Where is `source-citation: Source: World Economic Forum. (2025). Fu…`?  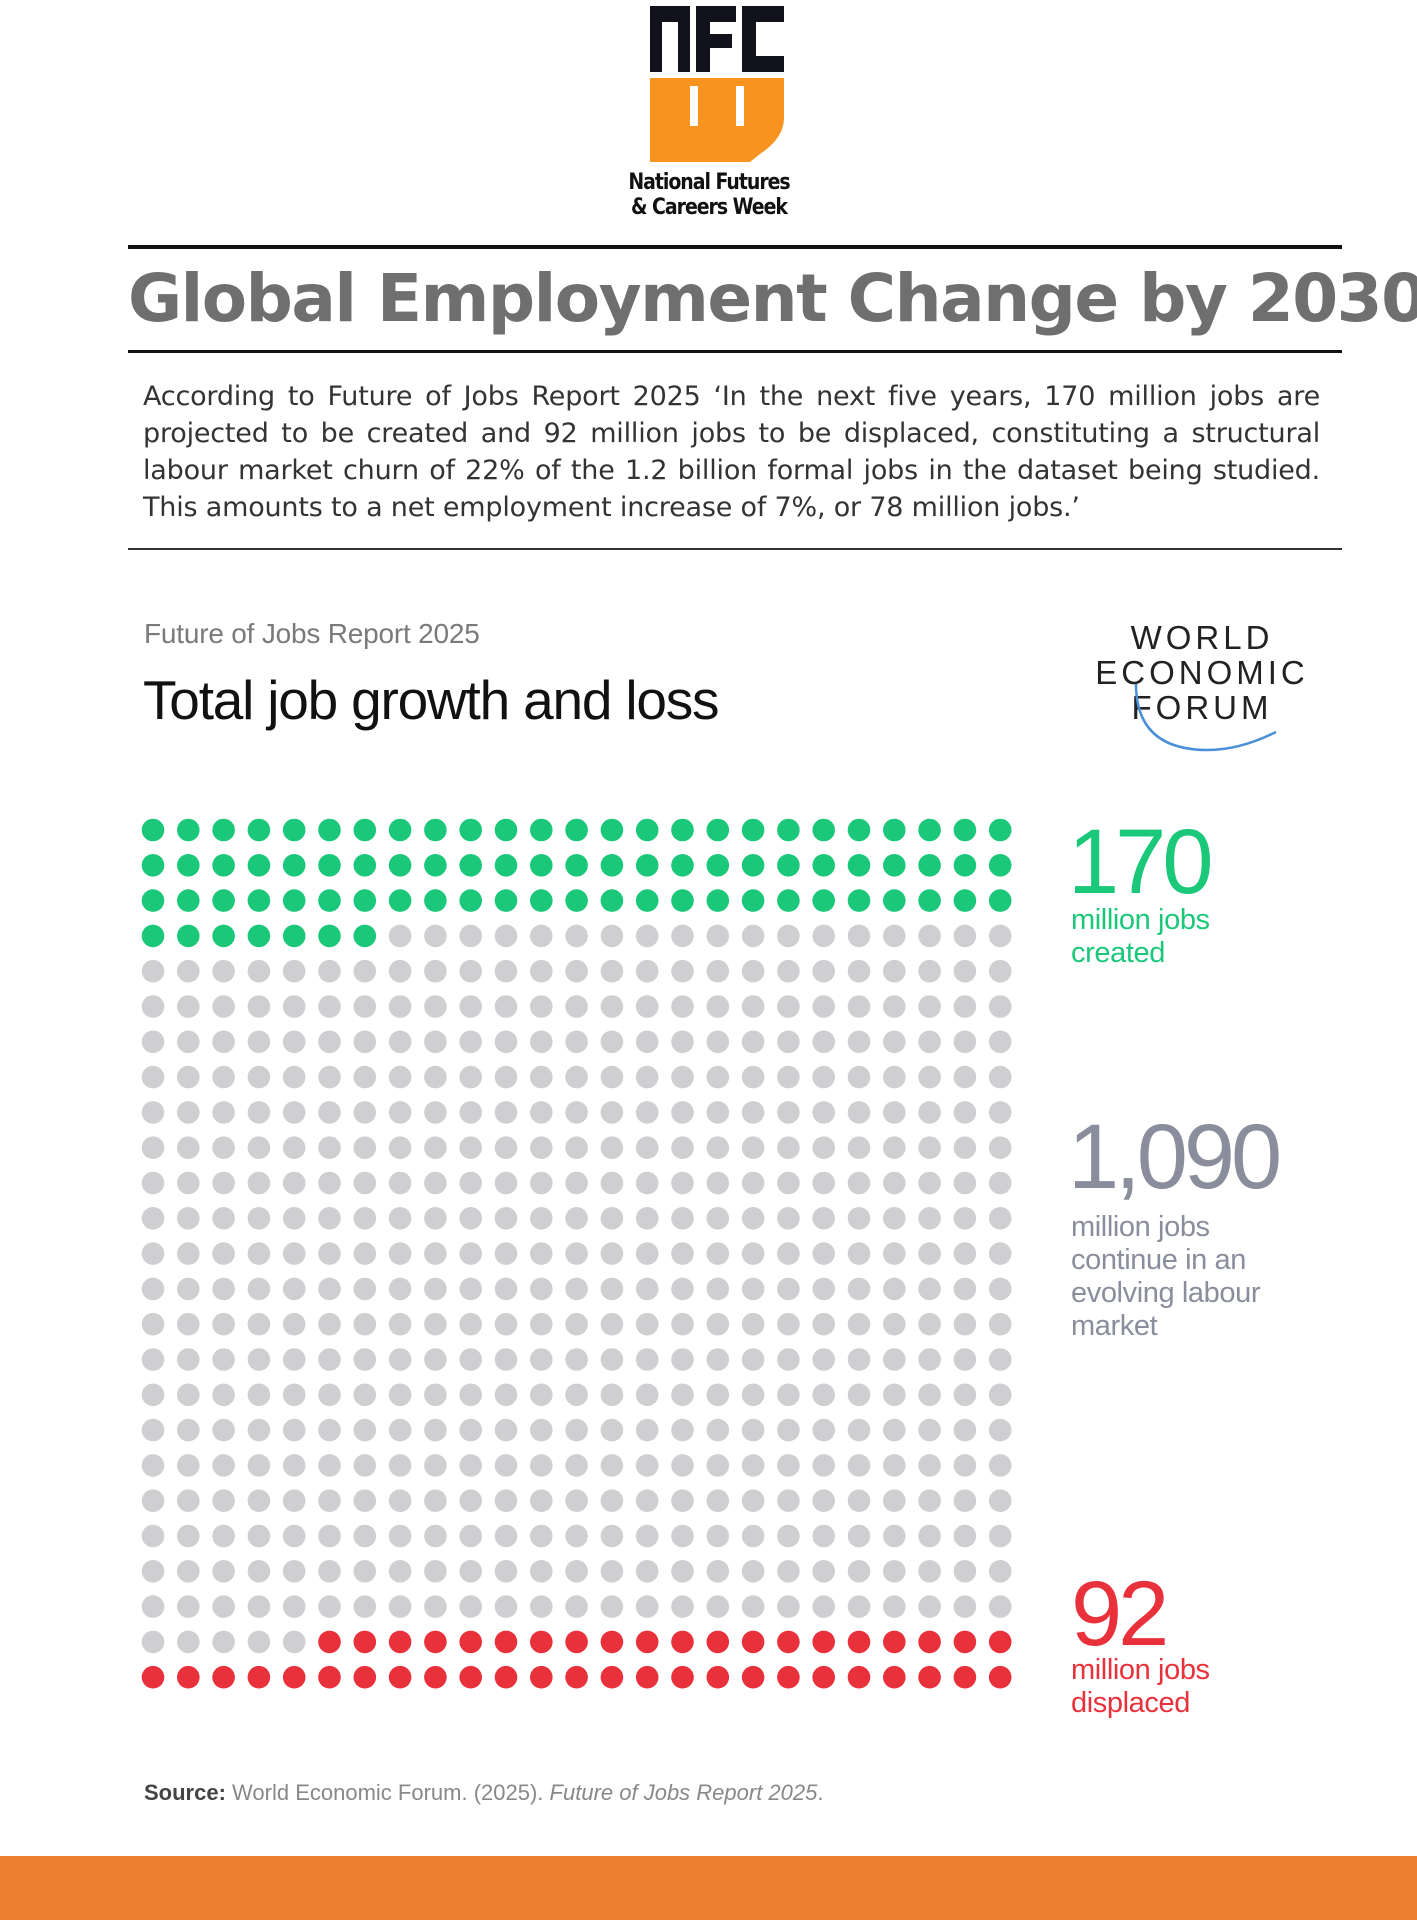 source-citation: Source: World Economic Forum. (2025). Fu… is located at coordinates (484, 1793).